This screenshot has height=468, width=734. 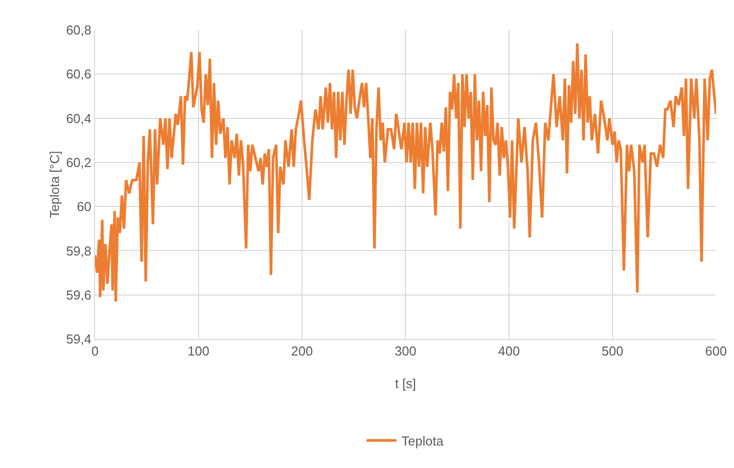 I want to click on x-tick-label: 500, so click(x=613, y=351).